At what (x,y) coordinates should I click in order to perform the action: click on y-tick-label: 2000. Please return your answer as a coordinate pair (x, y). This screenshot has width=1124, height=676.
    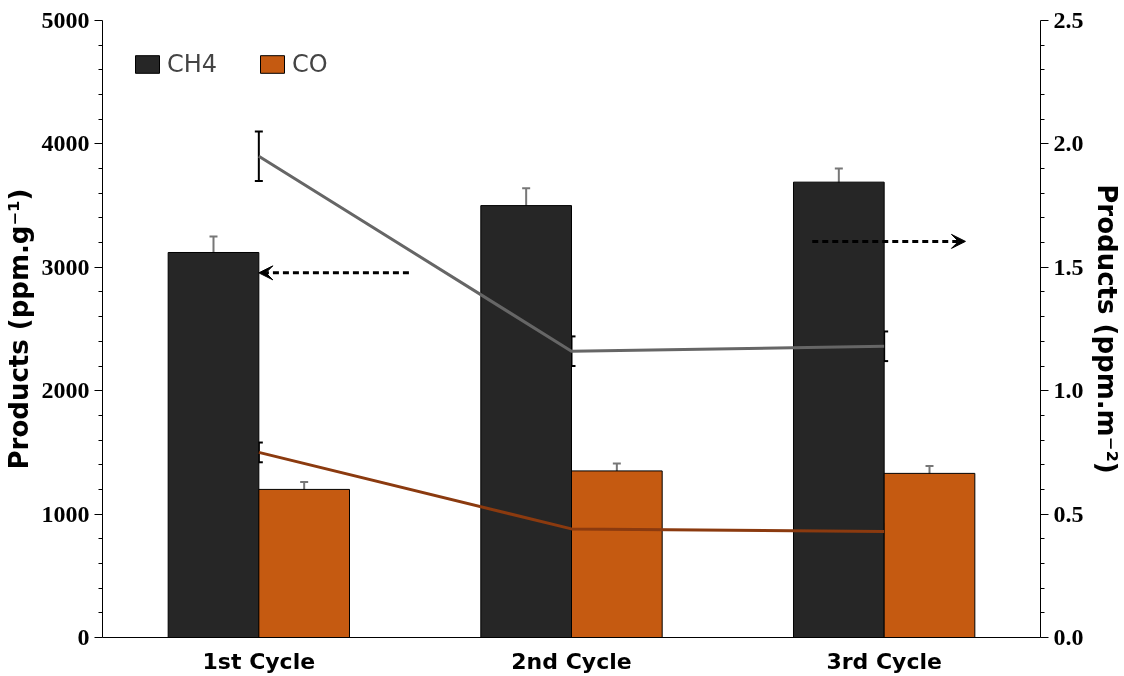
    Looking at the image, I should click on (65, 390).